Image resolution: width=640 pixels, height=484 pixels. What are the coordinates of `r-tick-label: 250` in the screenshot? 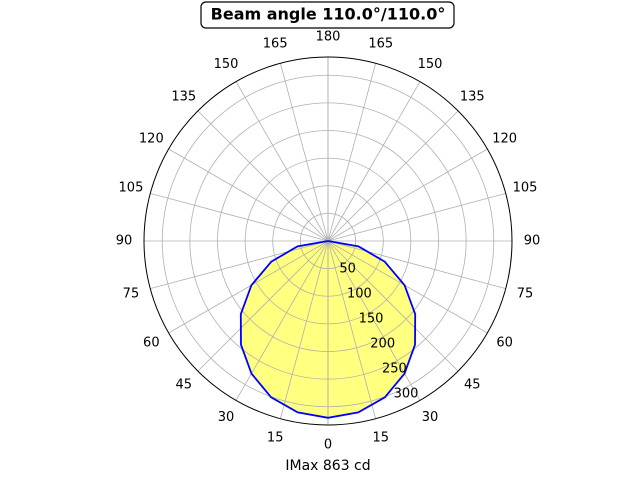 It's located at (394, 369).